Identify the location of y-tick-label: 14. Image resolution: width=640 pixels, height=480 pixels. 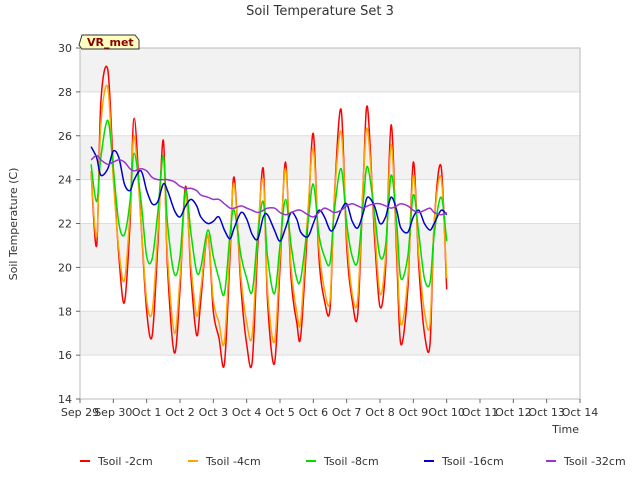
(65, 399).